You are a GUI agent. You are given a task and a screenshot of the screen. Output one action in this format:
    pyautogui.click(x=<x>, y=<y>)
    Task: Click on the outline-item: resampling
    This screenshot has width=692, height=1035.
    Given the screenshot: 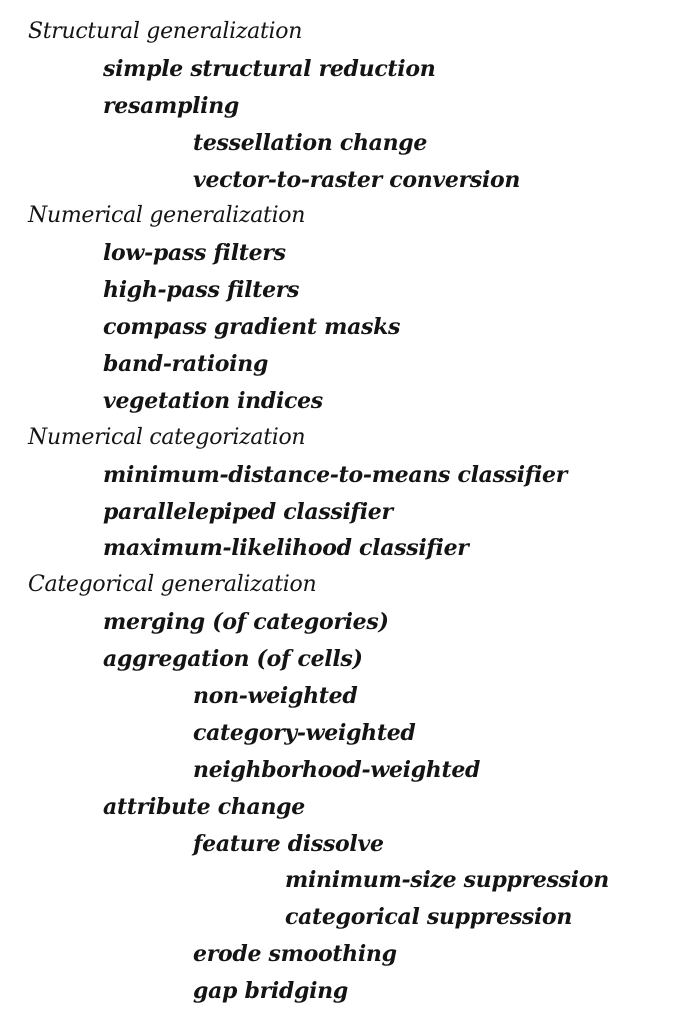 What is the action you would take?
    pyautogui.click(x=171, y=105)
    